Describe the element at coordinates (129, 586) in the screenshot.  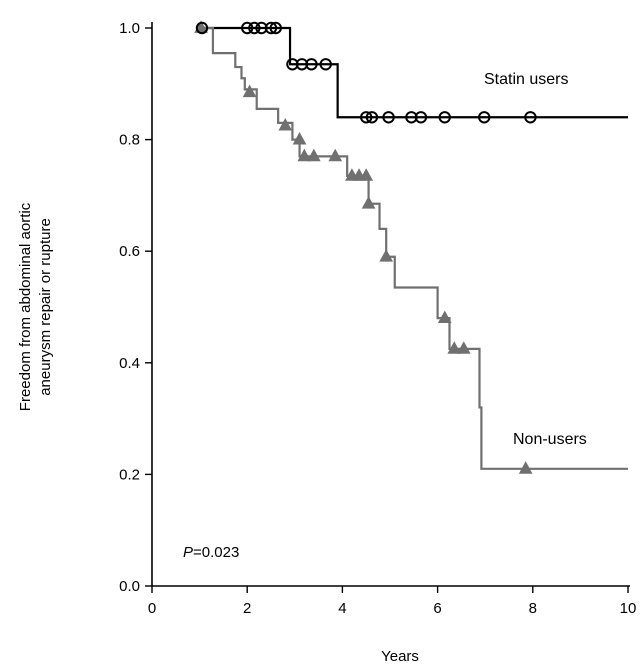
I see `y-tick-label: 0.0` at that location.